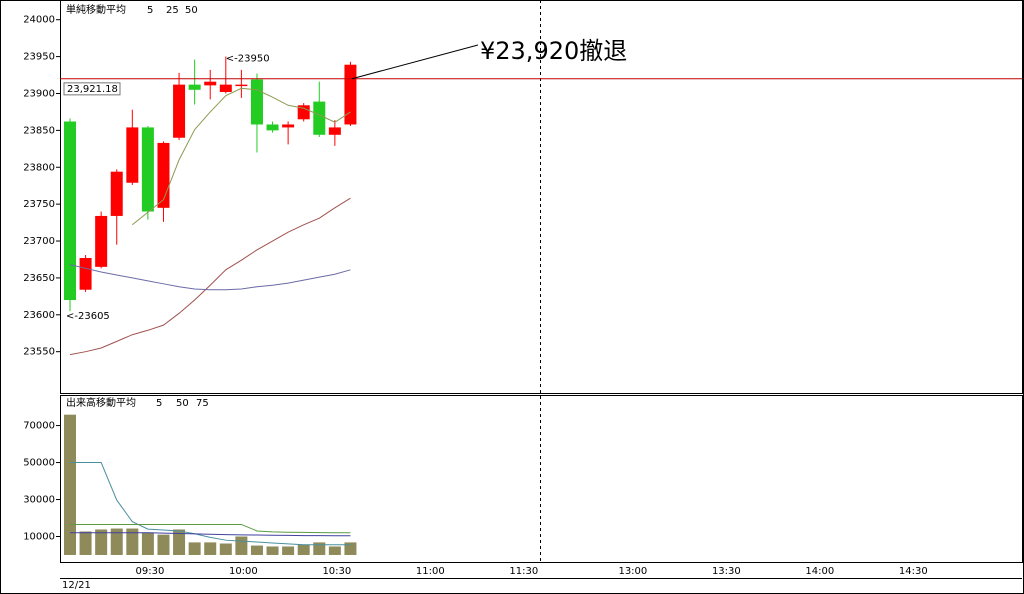 This screenshot has width=1024, height=594. Describe the element at coordinates (39, 241) in the screenshot. I see `y-tick-label: 23700` at that location.